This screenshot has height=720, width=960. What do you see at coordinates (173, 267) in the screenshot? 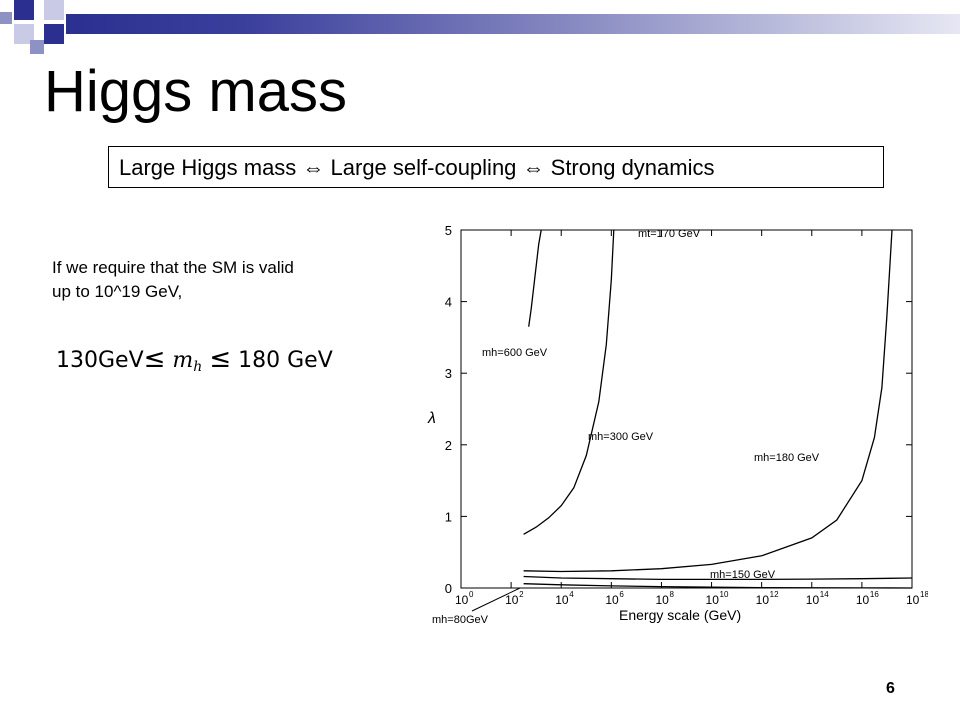
I see `body-text-line-1: If we require that the SM is valid` at bounding box center [173, 267].